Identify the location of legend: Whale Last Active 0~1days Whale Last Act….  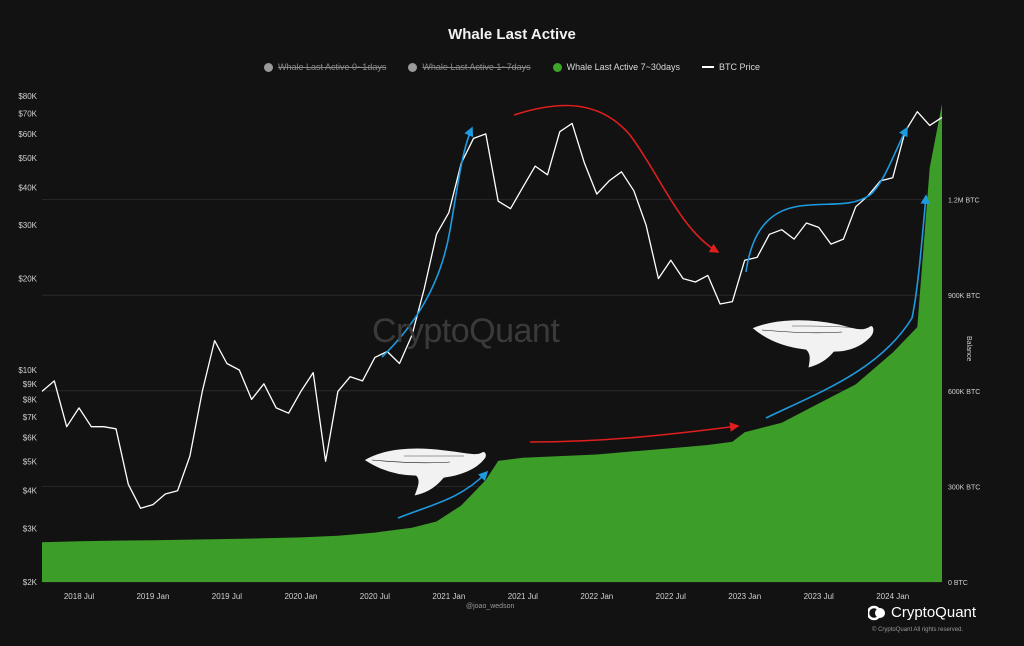
(512, 67).